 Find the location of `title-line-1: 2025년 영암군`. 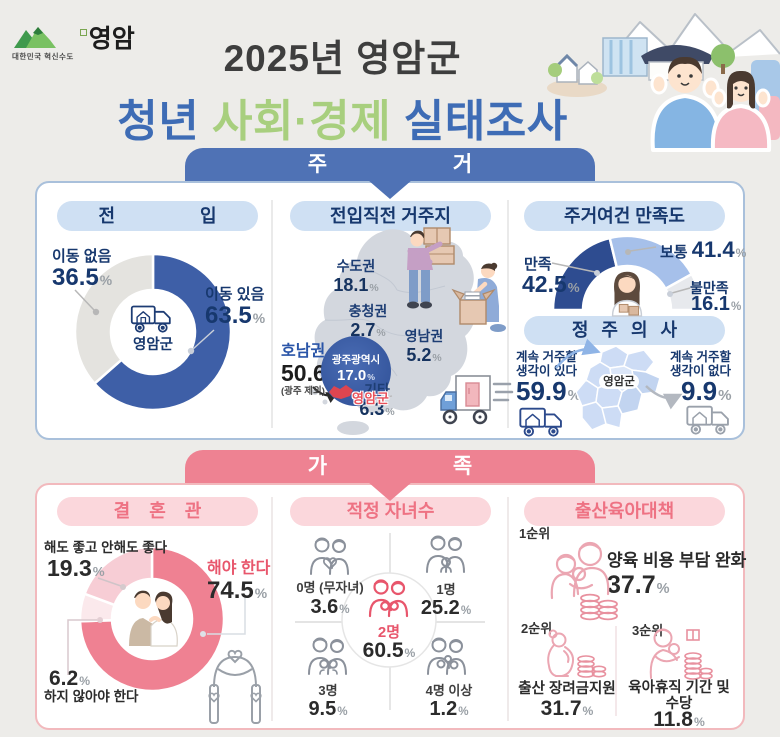

title-line-1: 2025년 영암군 is located at coordinates (342, 58).